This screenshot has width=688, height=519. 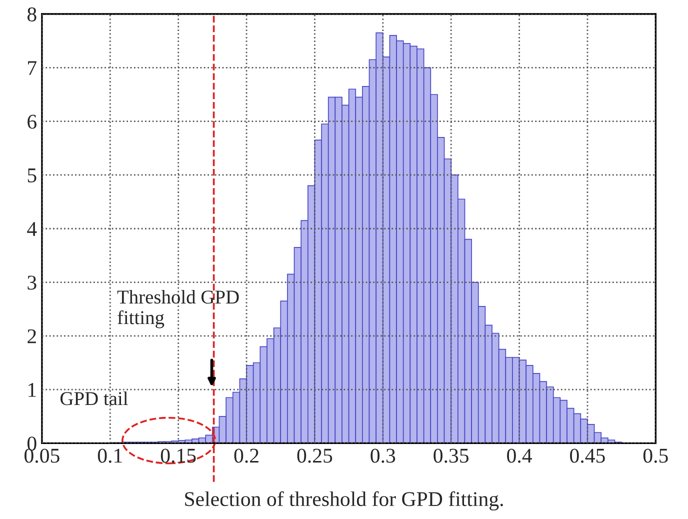 What do you see at coordinates (655, 455) in the screenshot?
I see `x-tick-label: 0.5` at bounding box center [655, 455].